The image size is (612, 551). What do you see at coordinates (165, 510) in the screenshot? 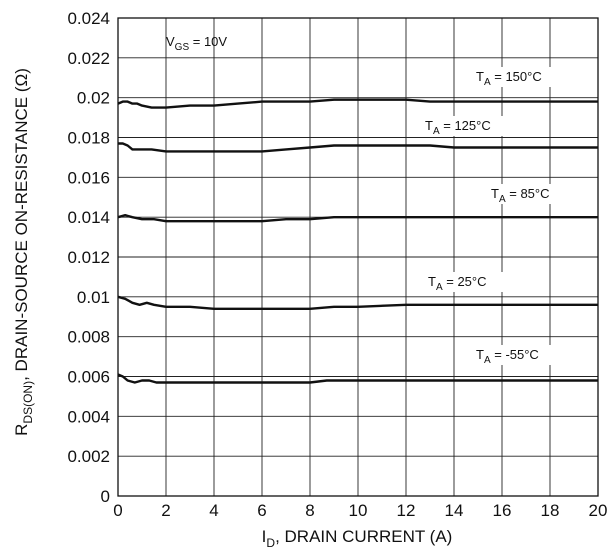
I see `x-tick-label: 2` at bounding box center [165, 510].